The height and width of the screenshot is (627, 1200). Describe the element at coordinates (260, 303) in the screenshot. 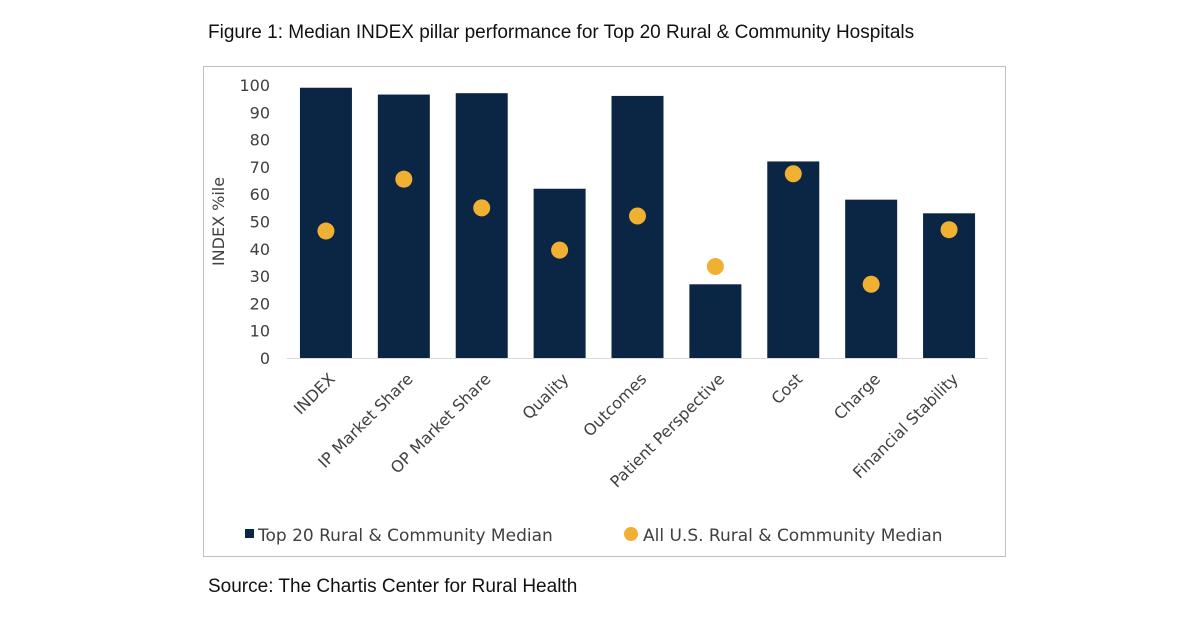

I see `y-tick-label: 20` at that location.